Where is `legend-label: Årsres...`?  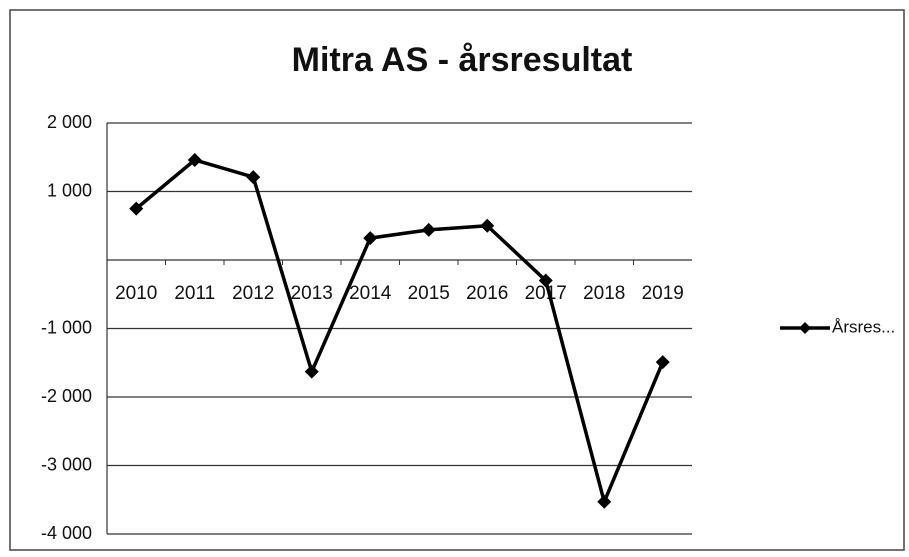
legend-label: Årsres... is located at coordinates (863, 326).